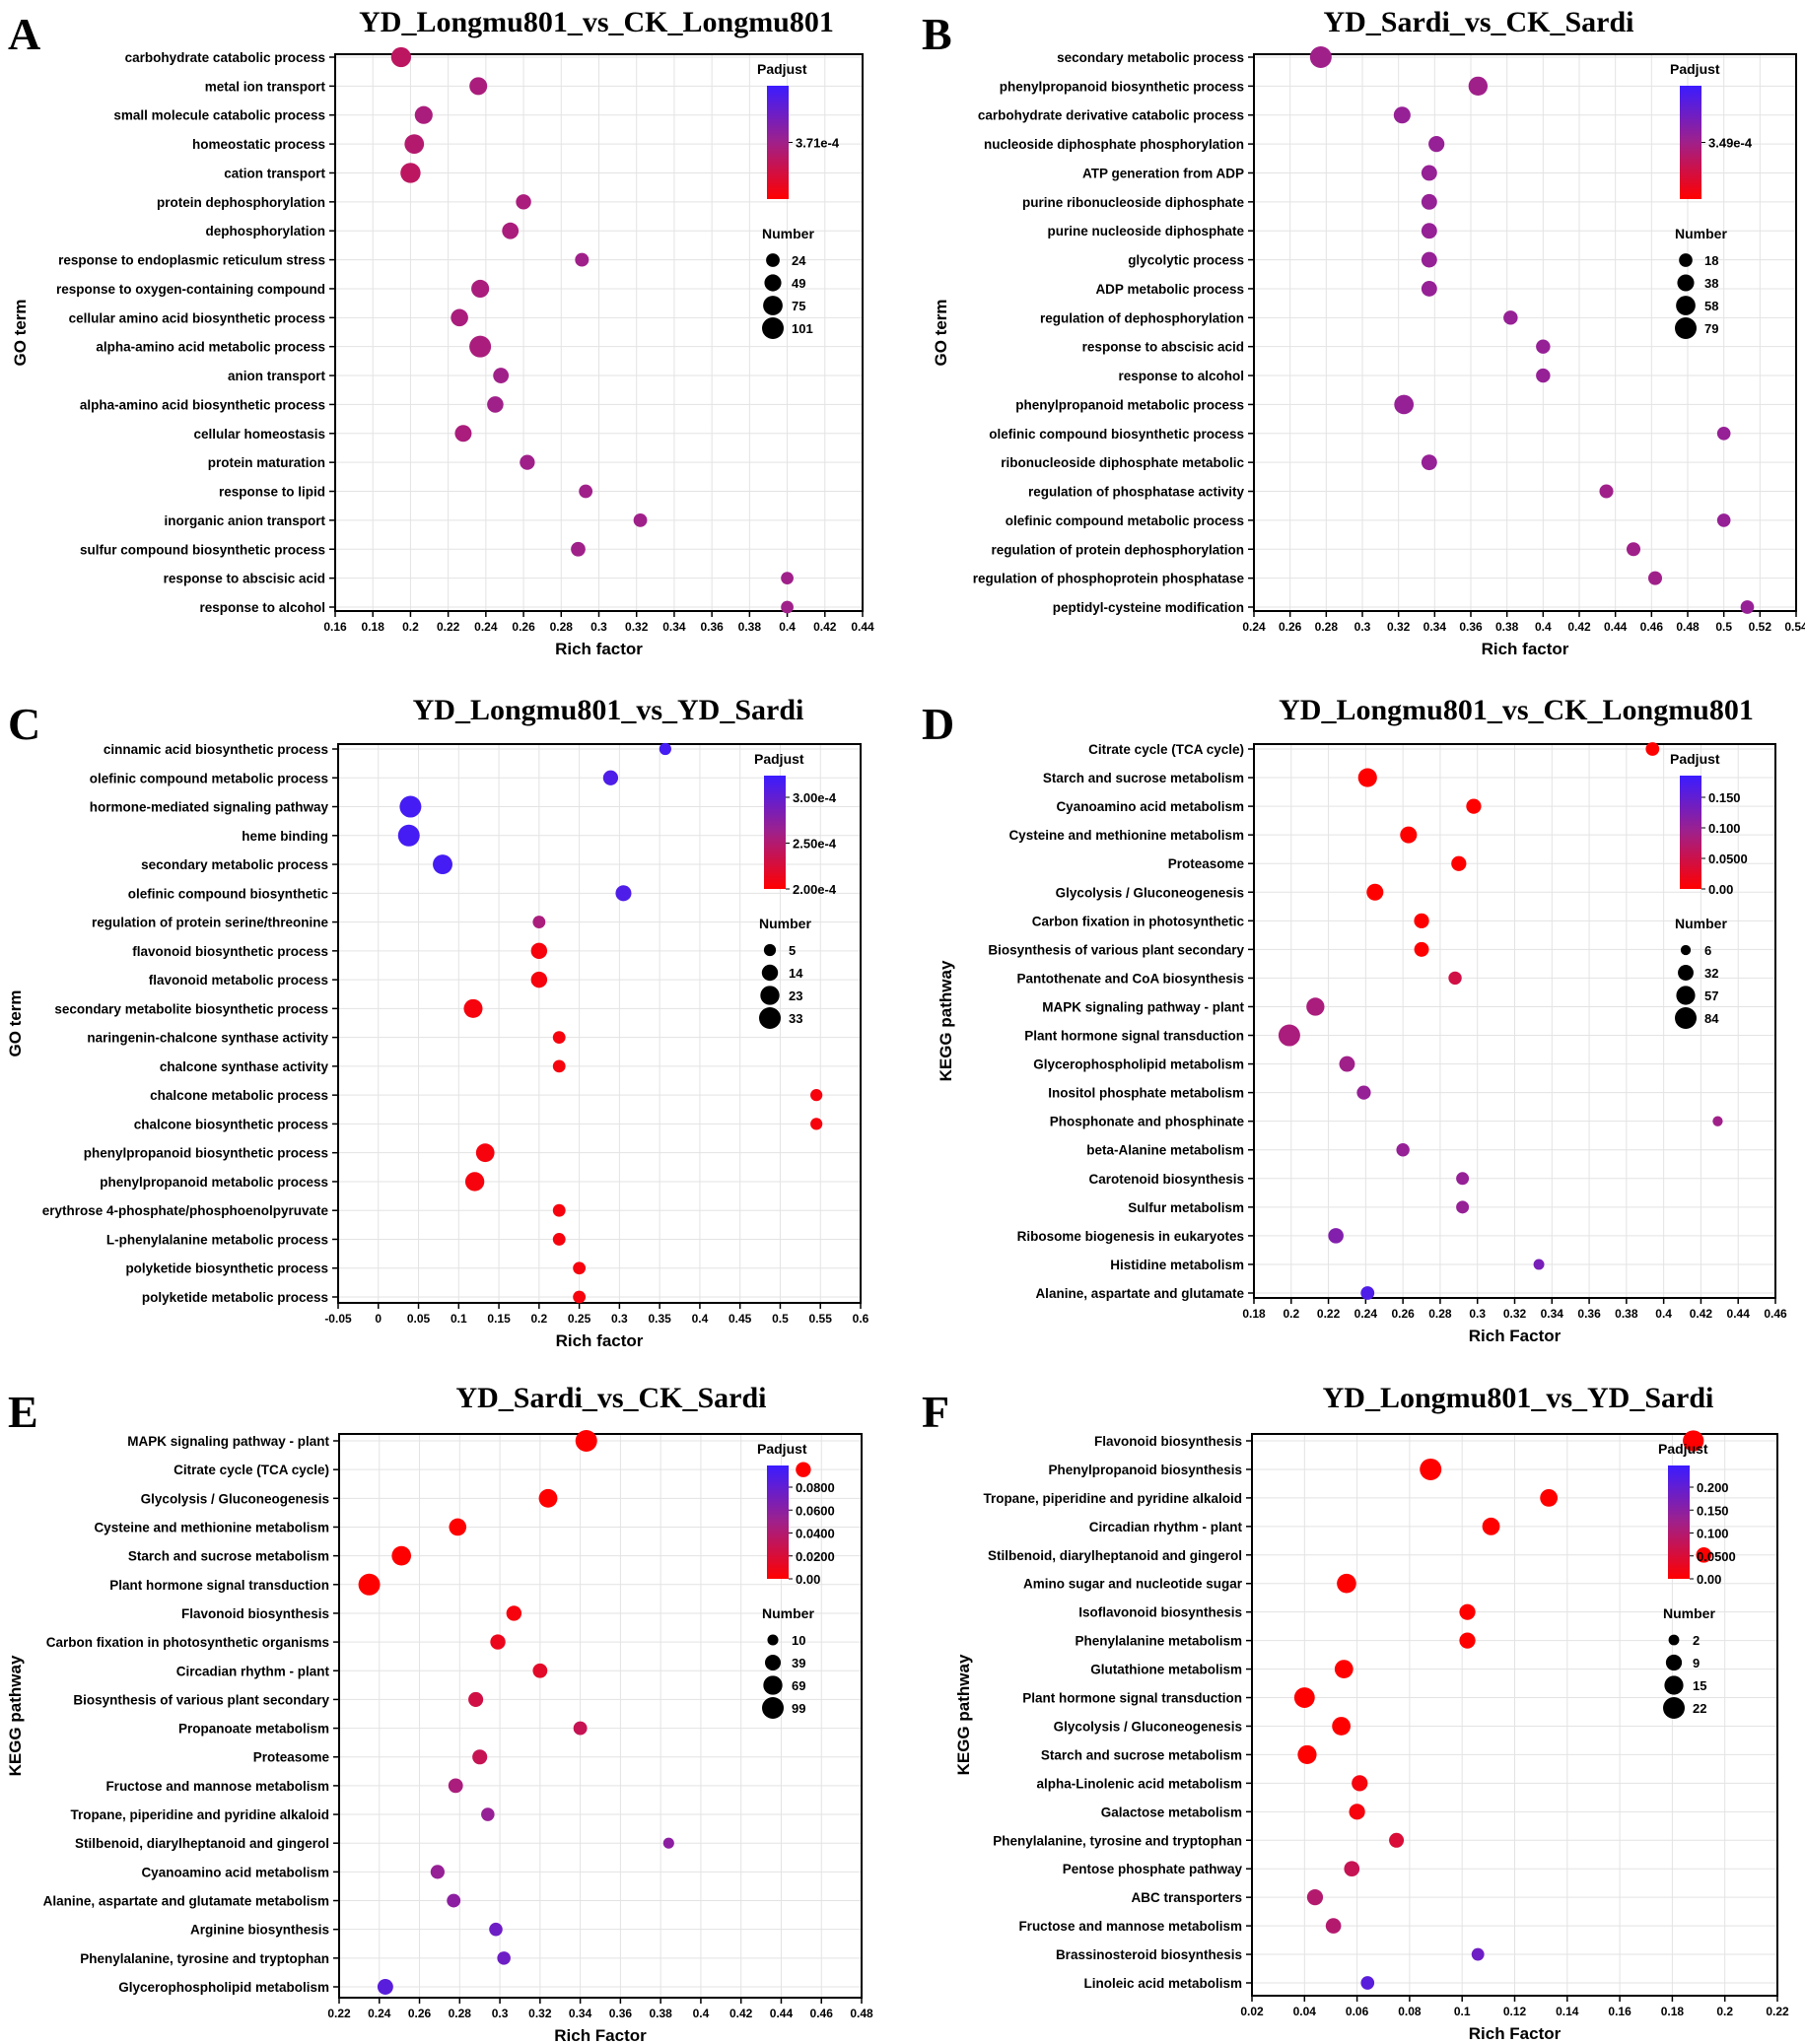  I want to click on category-label: Histidine metabolism, so click(1177, 1265).